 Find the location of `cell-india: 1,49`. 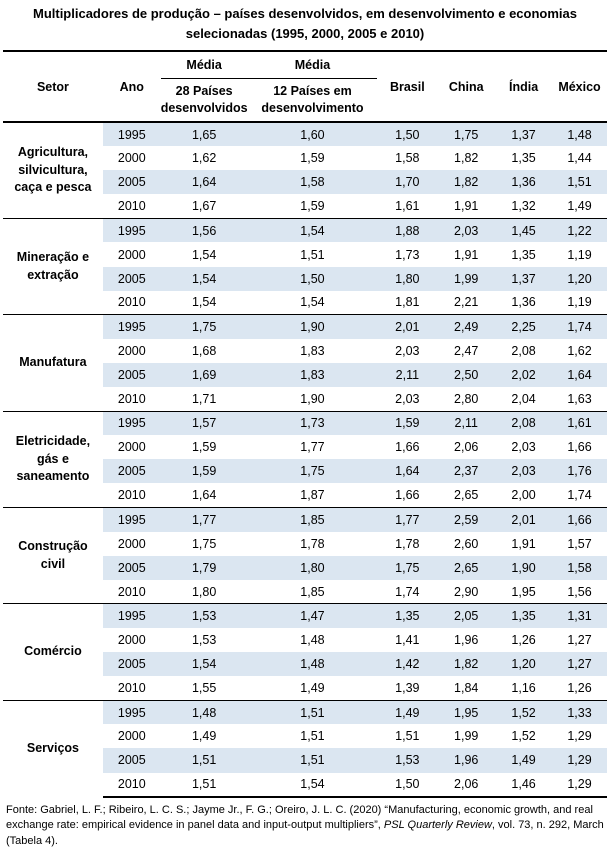

cell-india: 1,49 is located at coordinates (524, 760).